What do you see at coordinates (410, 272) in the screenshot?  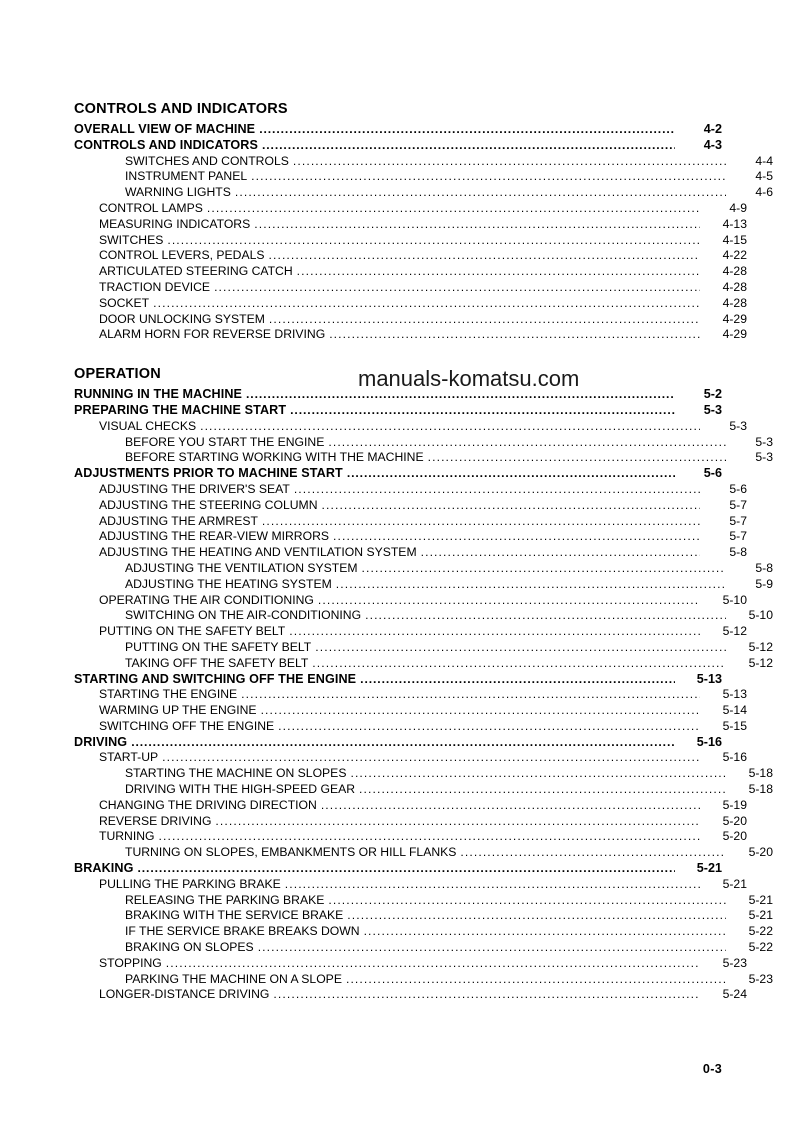 I see `toc-entry: ARTICULATED STEERING CATCH 4-28` at bounding box center [410, 272].